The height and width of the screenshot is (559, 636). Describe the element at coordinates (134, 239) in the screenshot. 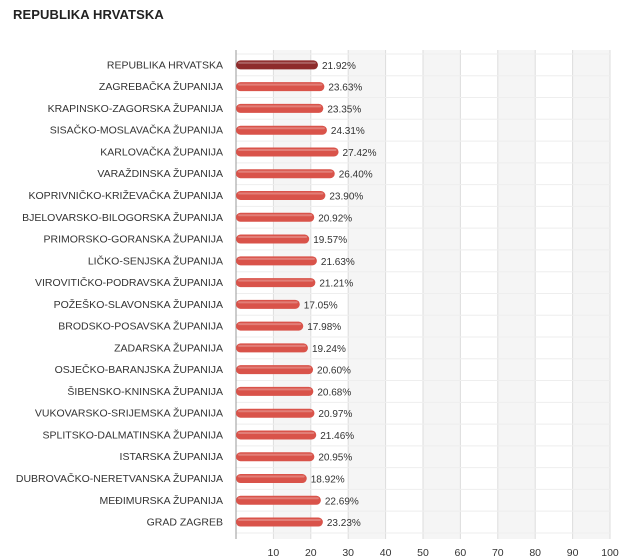

I see `category-label: PRIMORSKO-GORANSKA ŽUPANIJA` at that location.